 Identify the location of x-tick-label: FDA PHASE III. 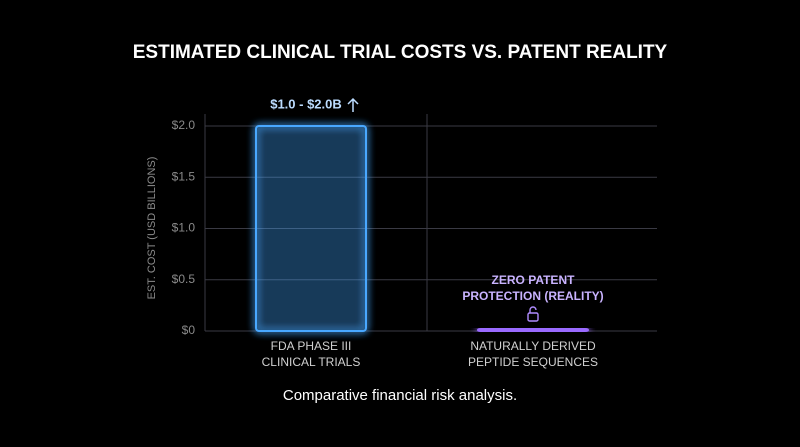
(311, 346).